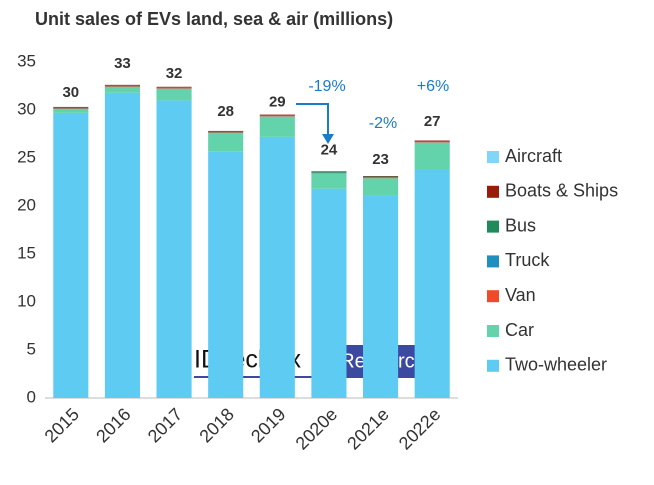 This screenshot has height=485, width=654. I want to click on x-tick-label: 2020e, so click(317, 429).